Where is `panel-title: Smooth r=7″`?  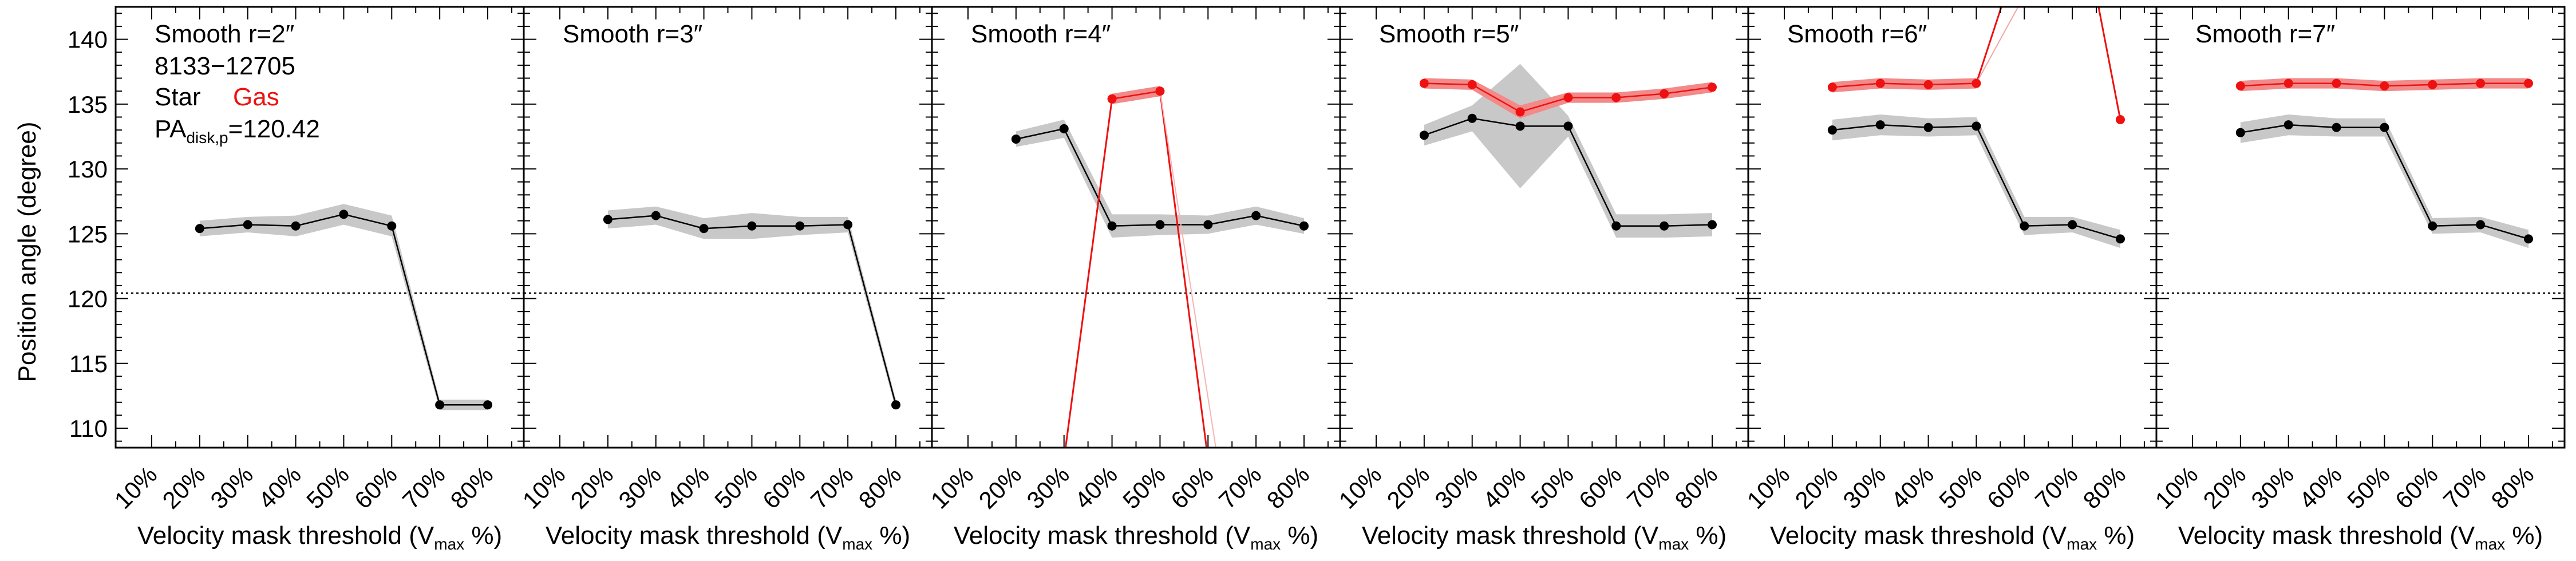 panel-title: Smooth r=7″ is located at coordinates (2265, 34).